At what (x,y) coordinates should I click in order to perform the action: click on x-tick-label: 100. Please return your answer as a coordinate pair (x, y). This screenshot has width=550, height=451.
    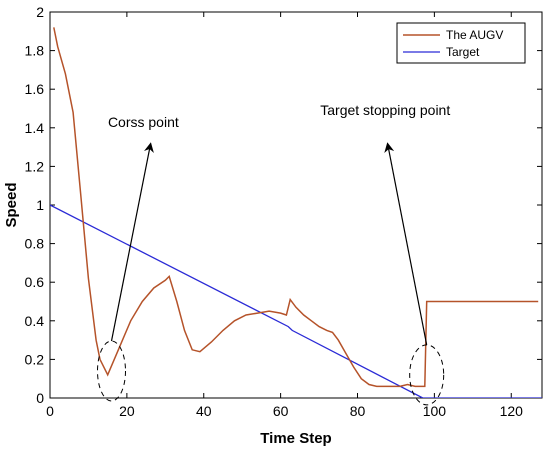
    Looking at the image, I should click on (435, 411).